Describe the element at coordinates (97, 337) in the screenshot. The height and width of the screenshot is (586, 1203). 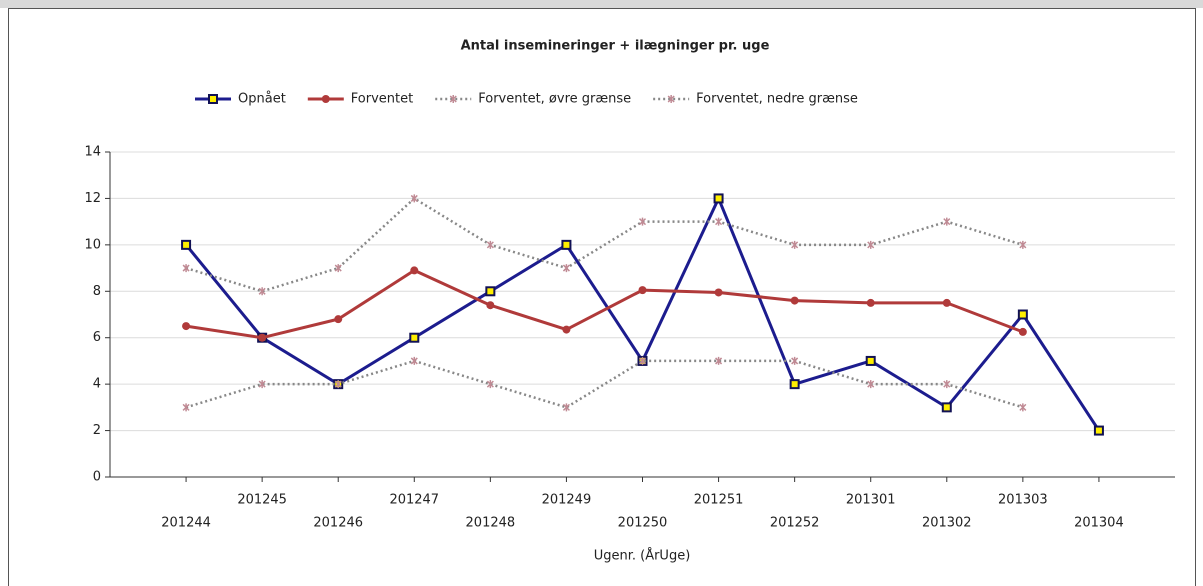
I see `y-tick-label: 6` at that location.